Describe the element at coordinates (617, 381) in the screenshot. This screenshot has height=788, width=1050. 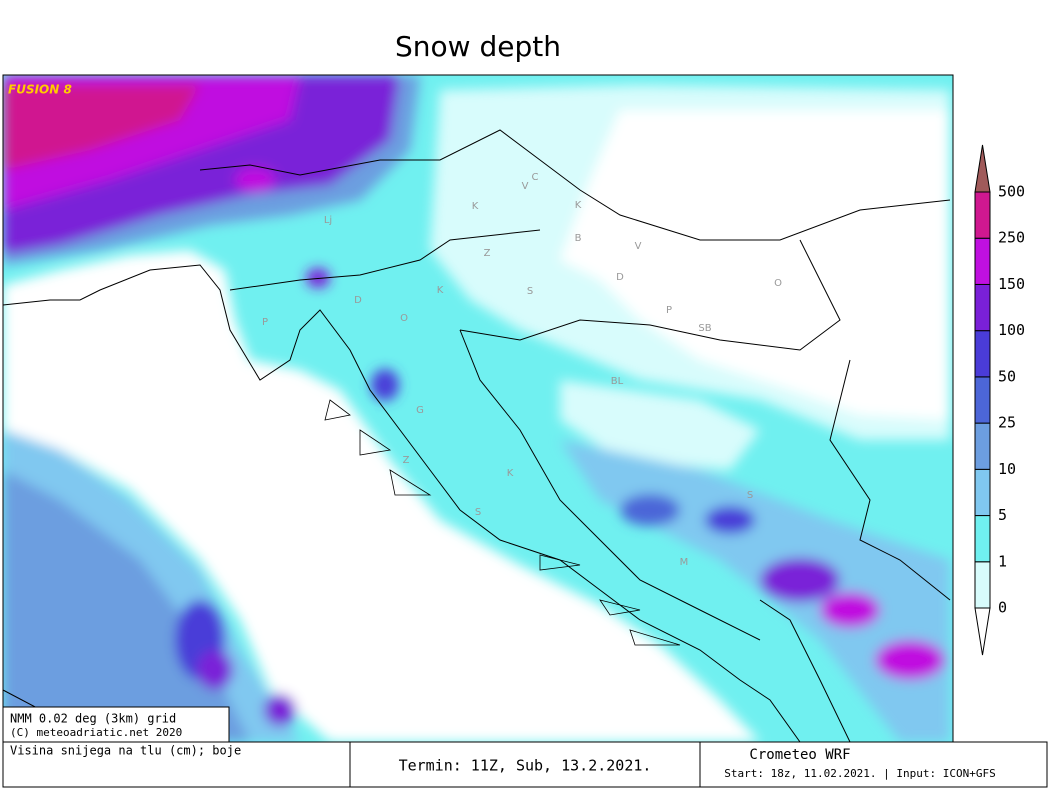
I see `place-label: BL` at that location.